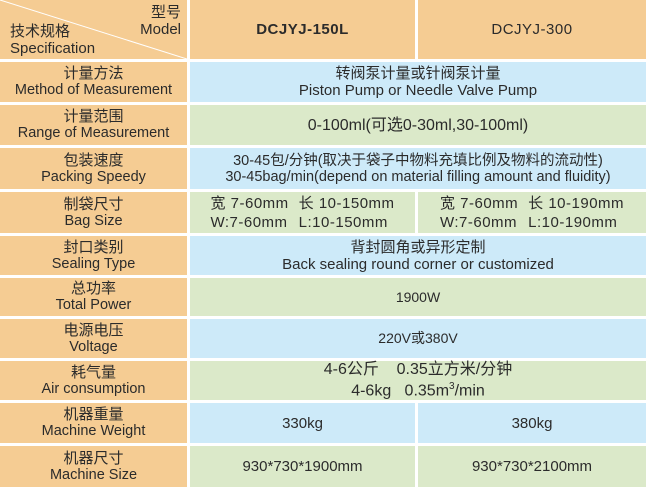 Image resolution: width=646 pixels, height=487 pixels. Describe the element at coordinates (573, 222) in the screenshot. I see `length-en: L:10-190mm` at that location.